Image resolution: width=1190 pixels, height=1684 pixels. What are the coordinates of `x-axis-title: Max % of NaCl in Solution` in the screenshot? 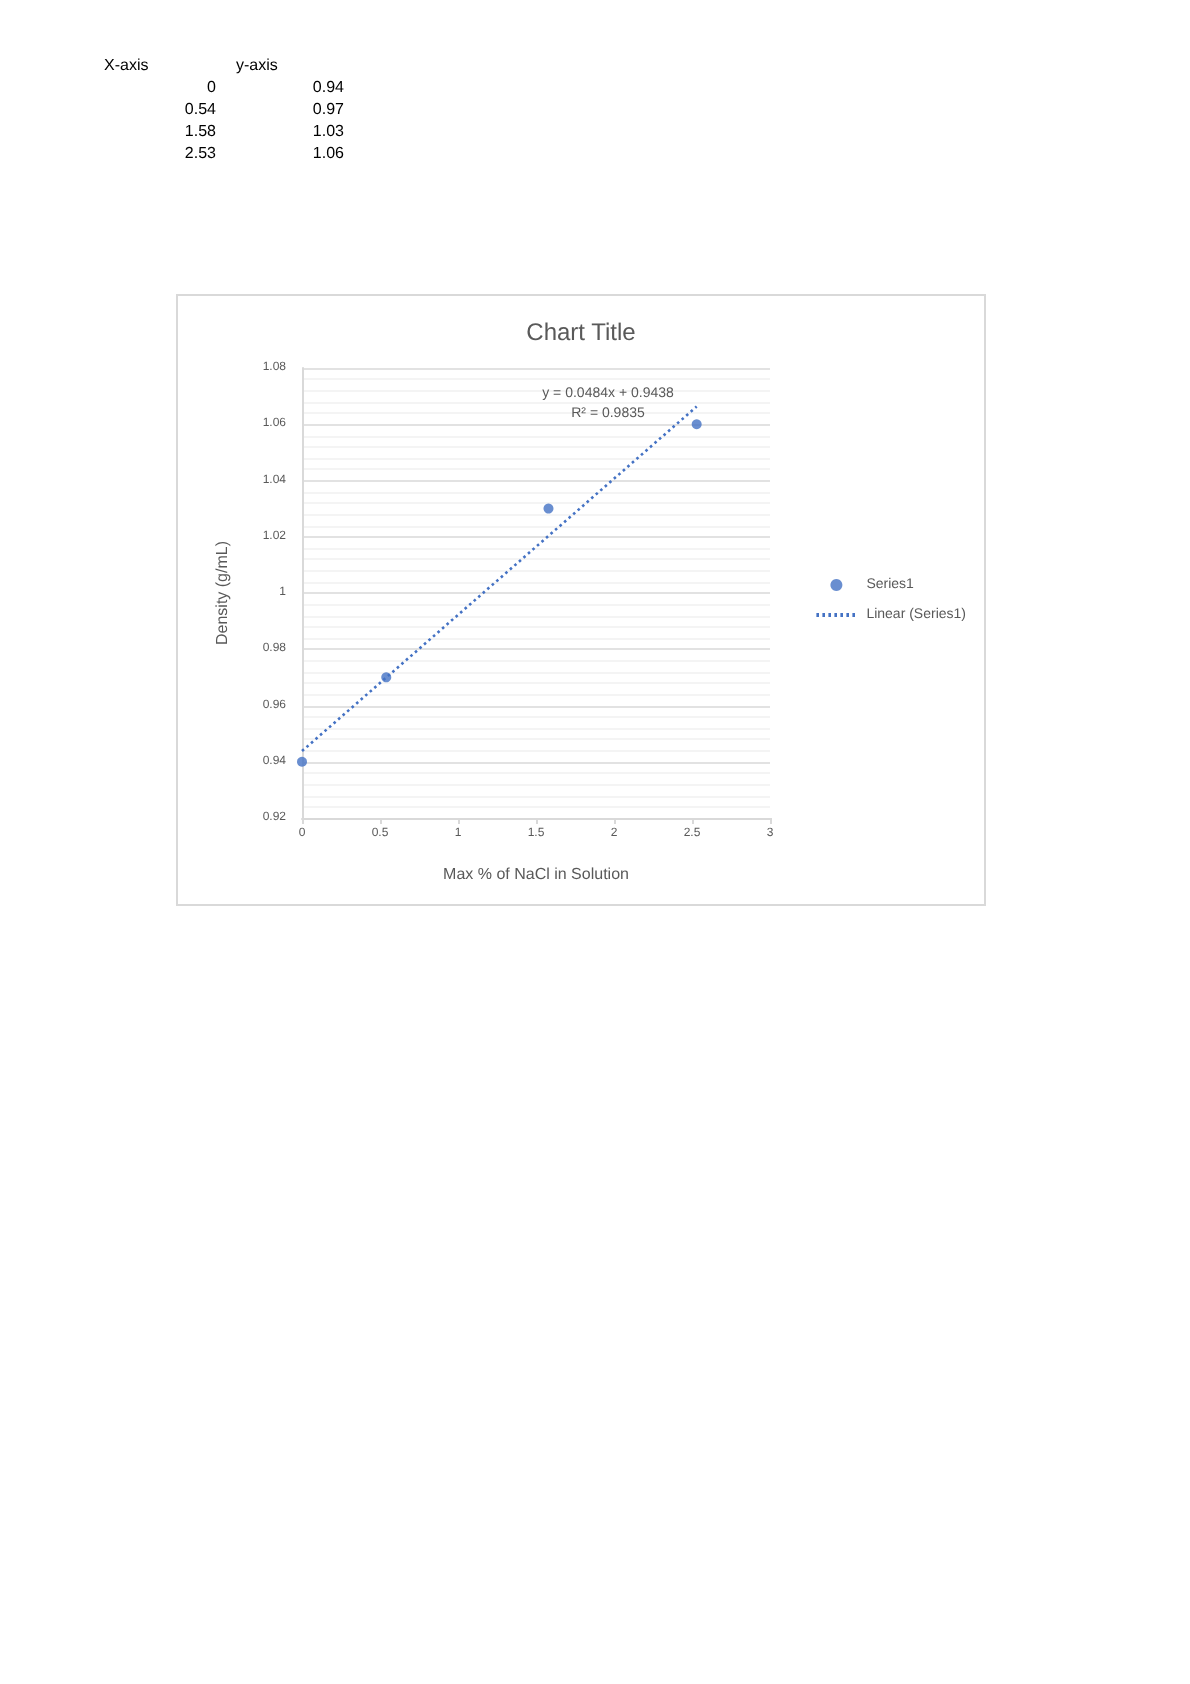 It's located at (536, 874).